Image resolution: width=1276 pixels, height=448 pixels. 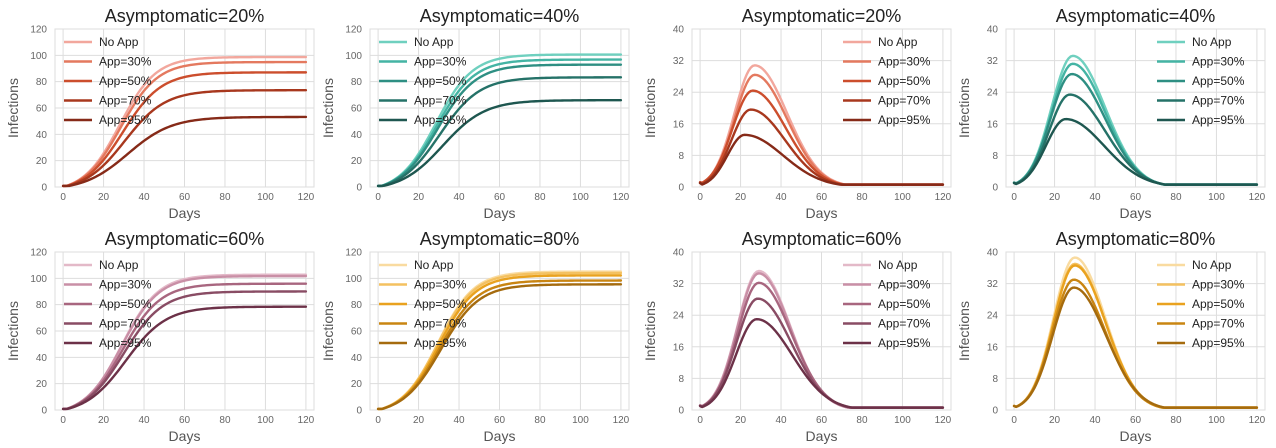 I want to click on chart-title: Asymptomatic=80%, so click(x=500, y=239).